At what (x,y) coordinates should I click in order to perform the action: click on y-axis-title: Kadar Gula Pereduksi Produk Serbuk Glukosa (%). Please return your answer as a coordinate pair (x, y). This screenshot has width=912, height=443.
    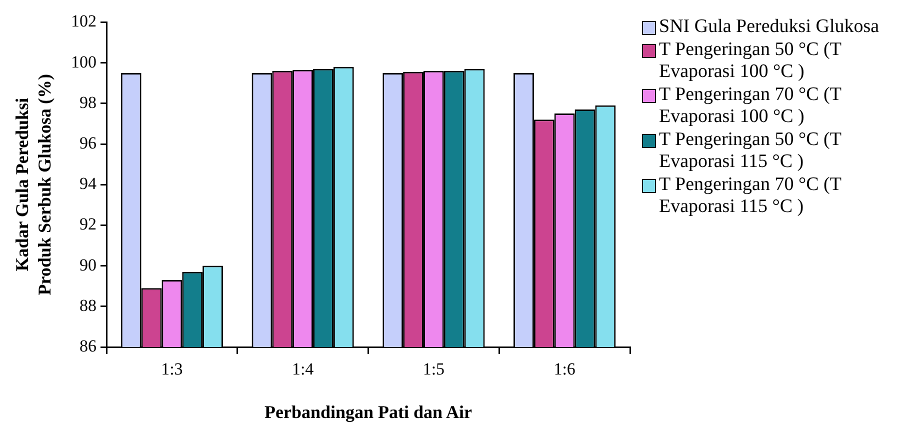
    Looking at the image, I should click on (33, 185).